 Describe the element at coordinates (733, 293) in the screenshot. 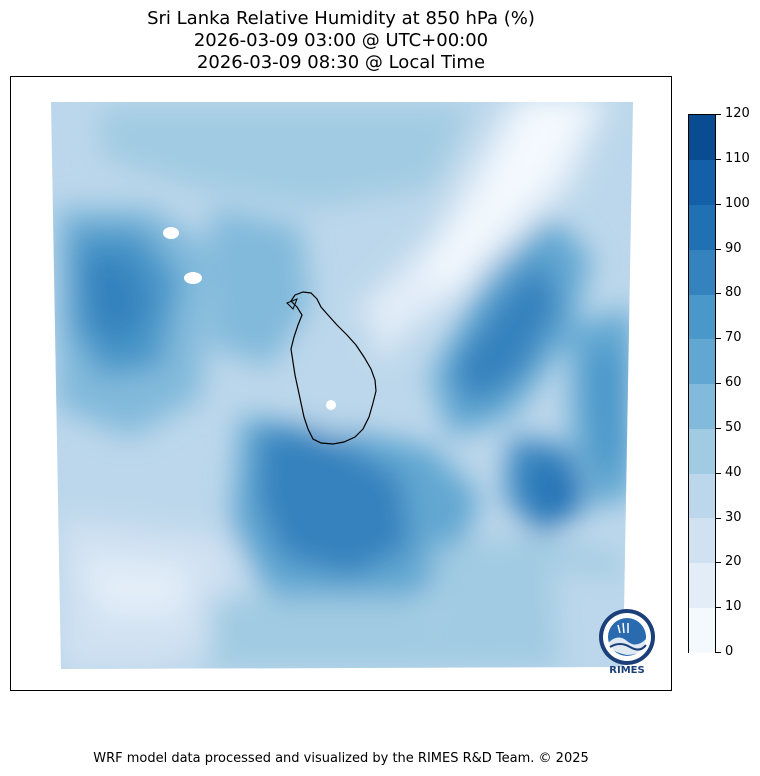

I see `colorbar-tick-label: 80` at that location.